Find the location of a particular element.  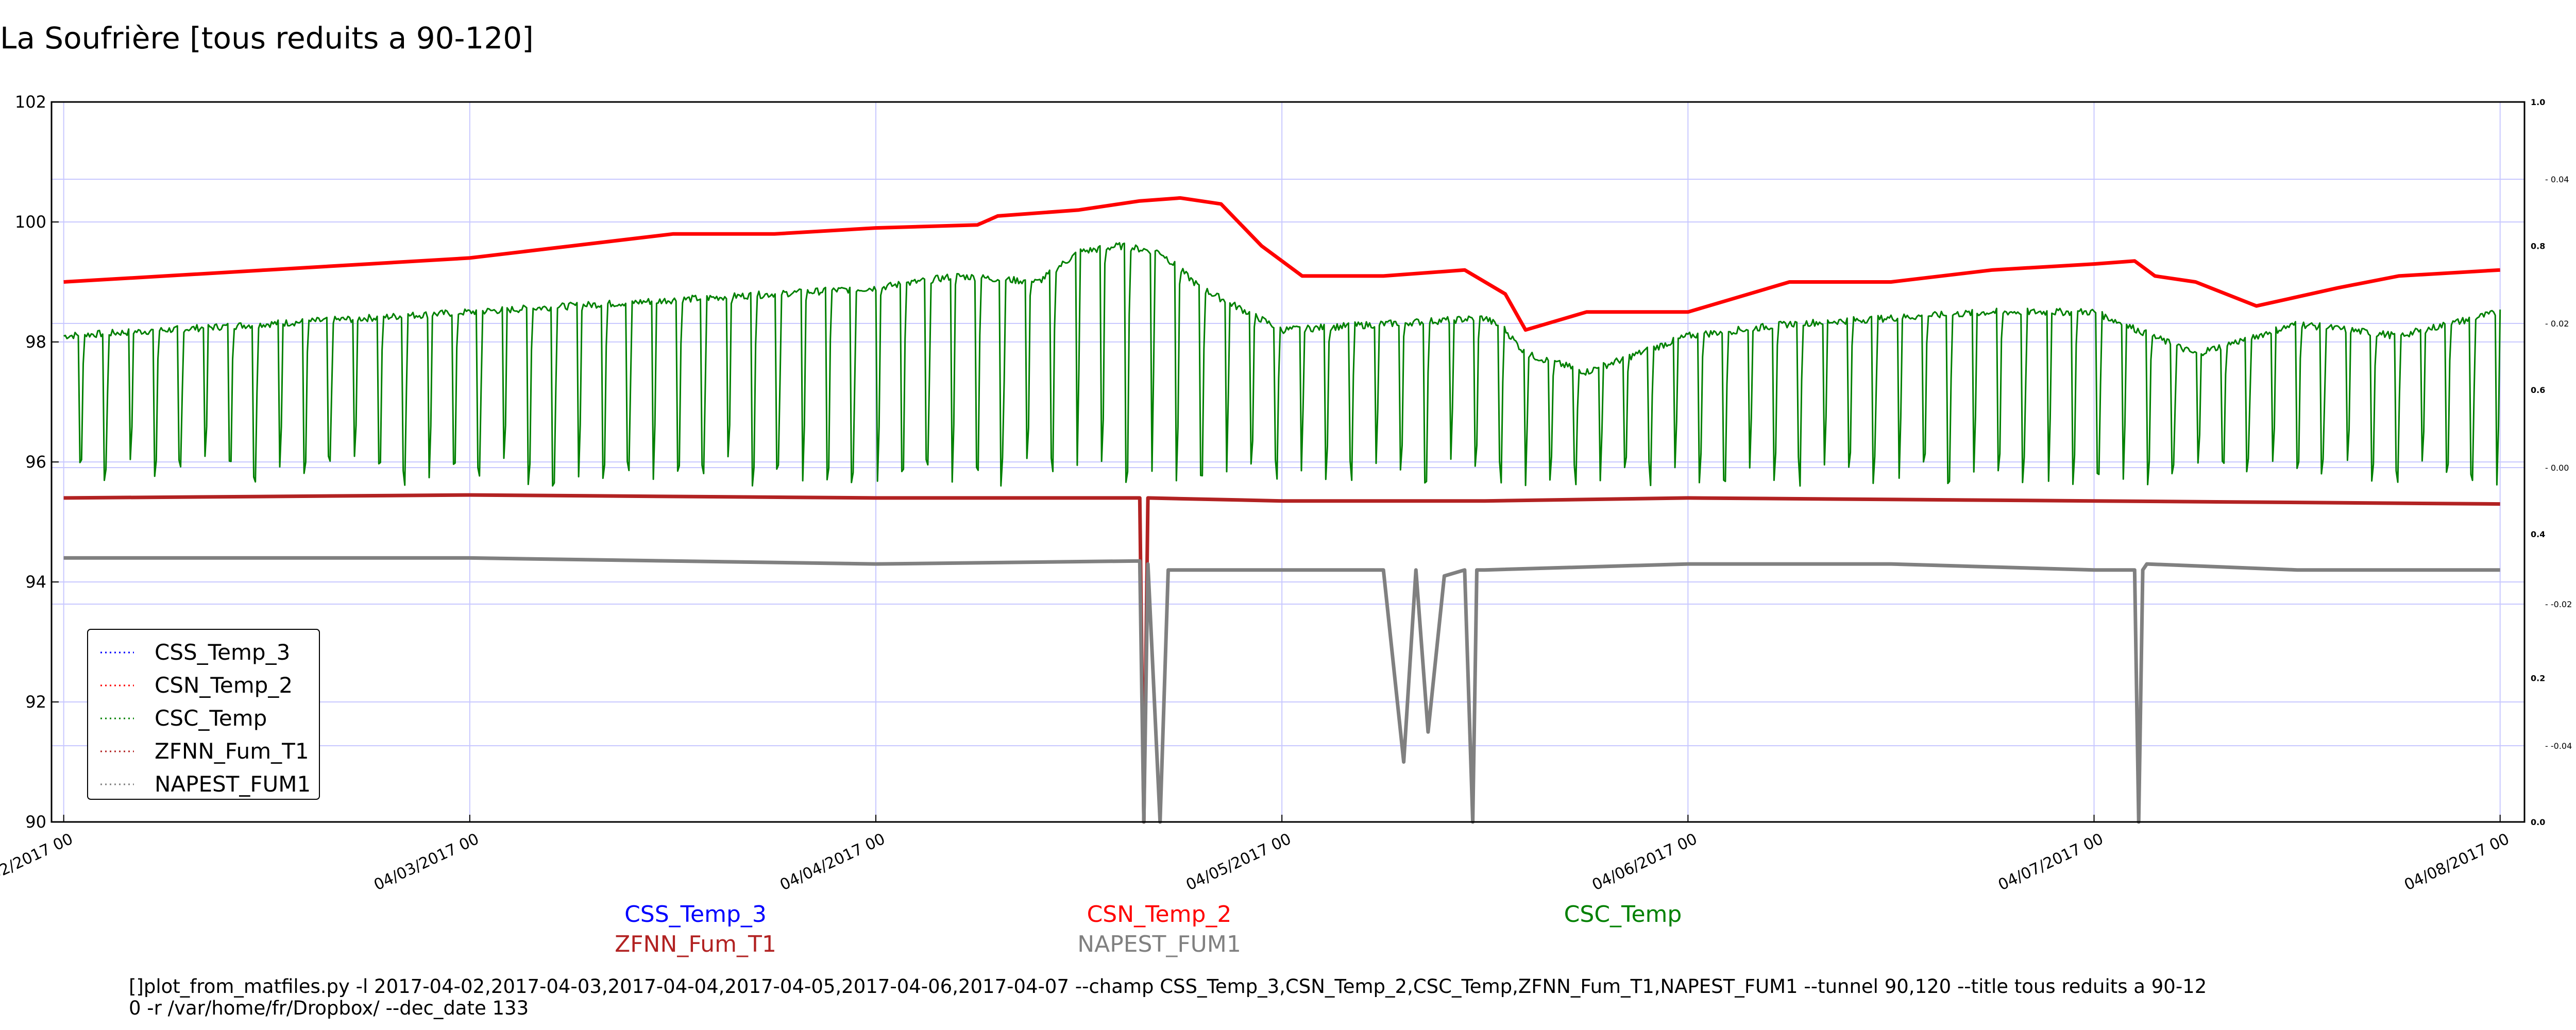

y2-right-tick-label: - -0.04 is located at coordinates (2558, 746).